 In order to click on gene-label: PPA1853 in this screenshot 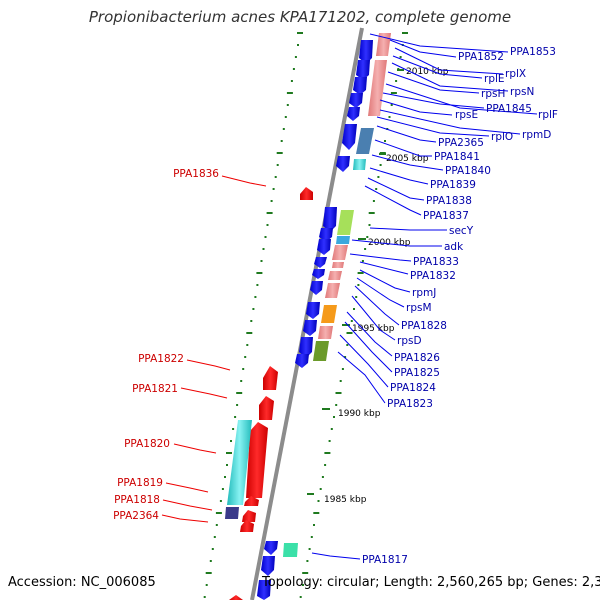, I will do `click(533, 52)`.